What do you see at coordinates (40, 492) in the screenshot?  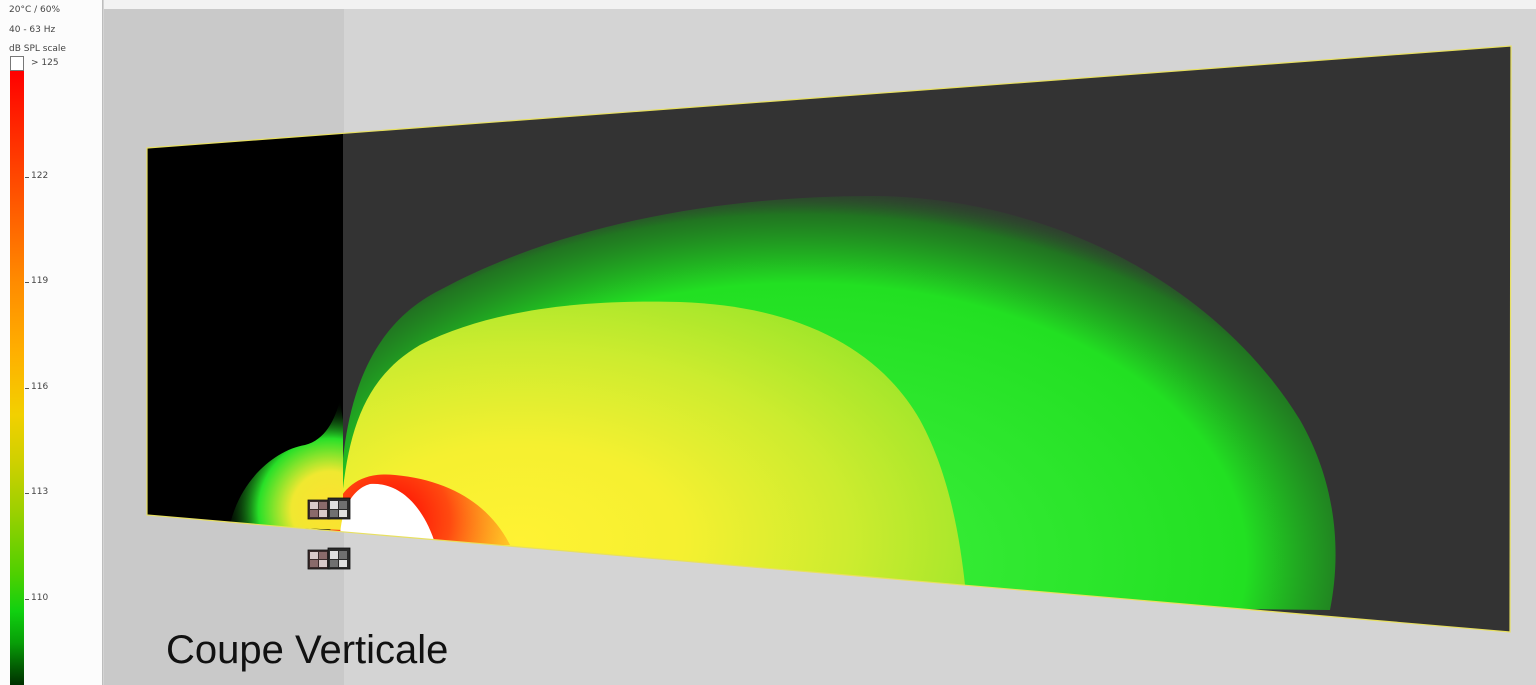 I see `legend-tick-label: 113` at bounding box center [40, 492].